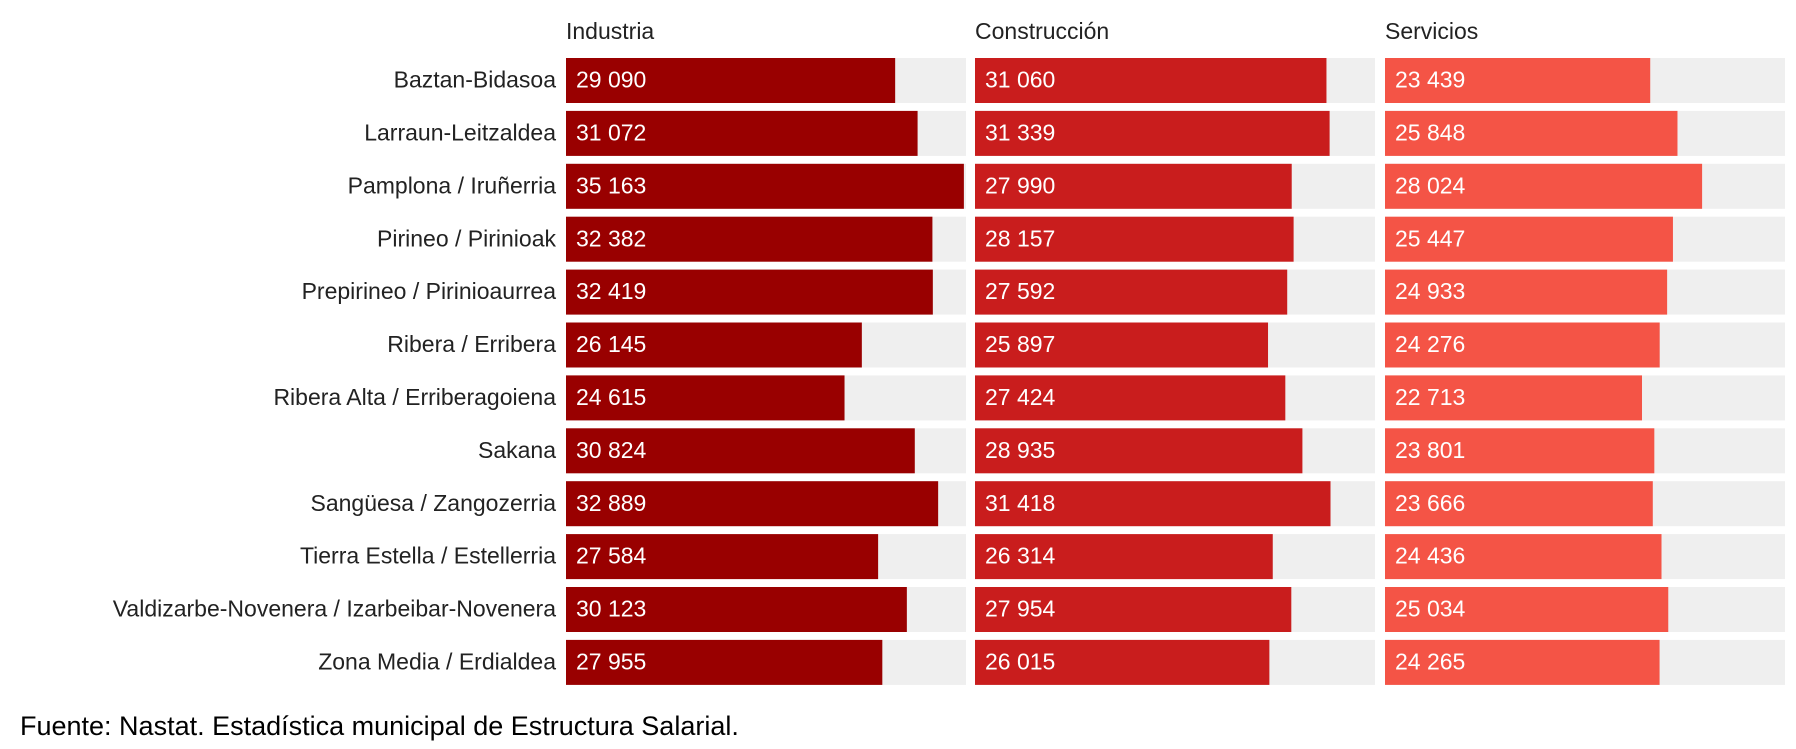  I want to click on category-label: Zona Media / Erdialdea, so click(437, 661).